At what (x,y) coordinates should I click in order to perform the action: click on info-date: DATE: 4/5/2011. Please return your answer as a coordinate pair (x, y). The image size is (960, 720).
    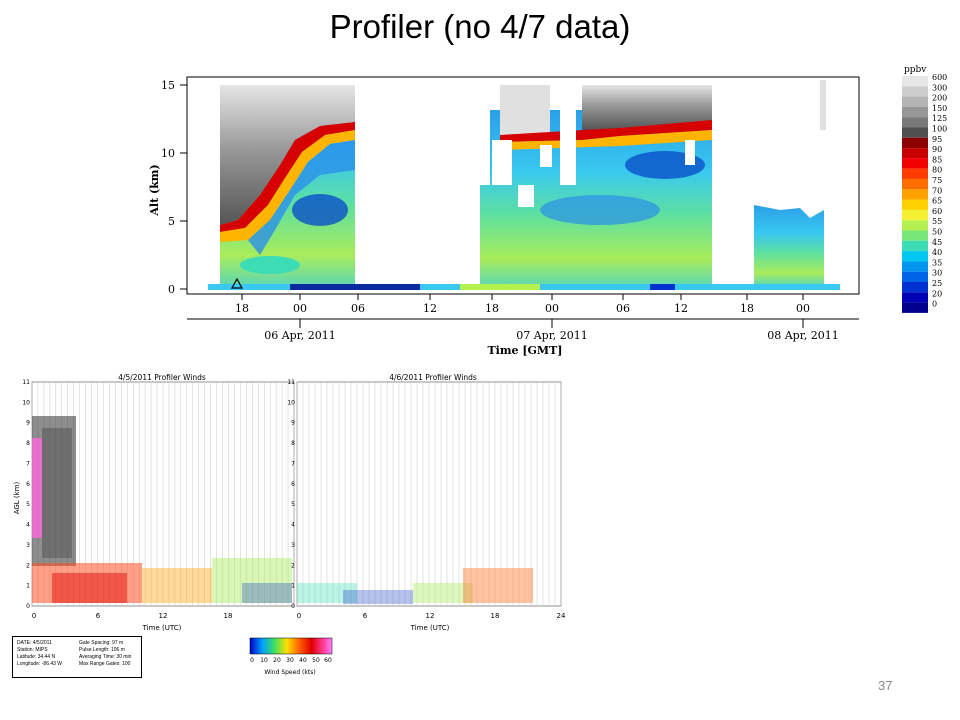
    Looking at the image, I should click on (34, 643).